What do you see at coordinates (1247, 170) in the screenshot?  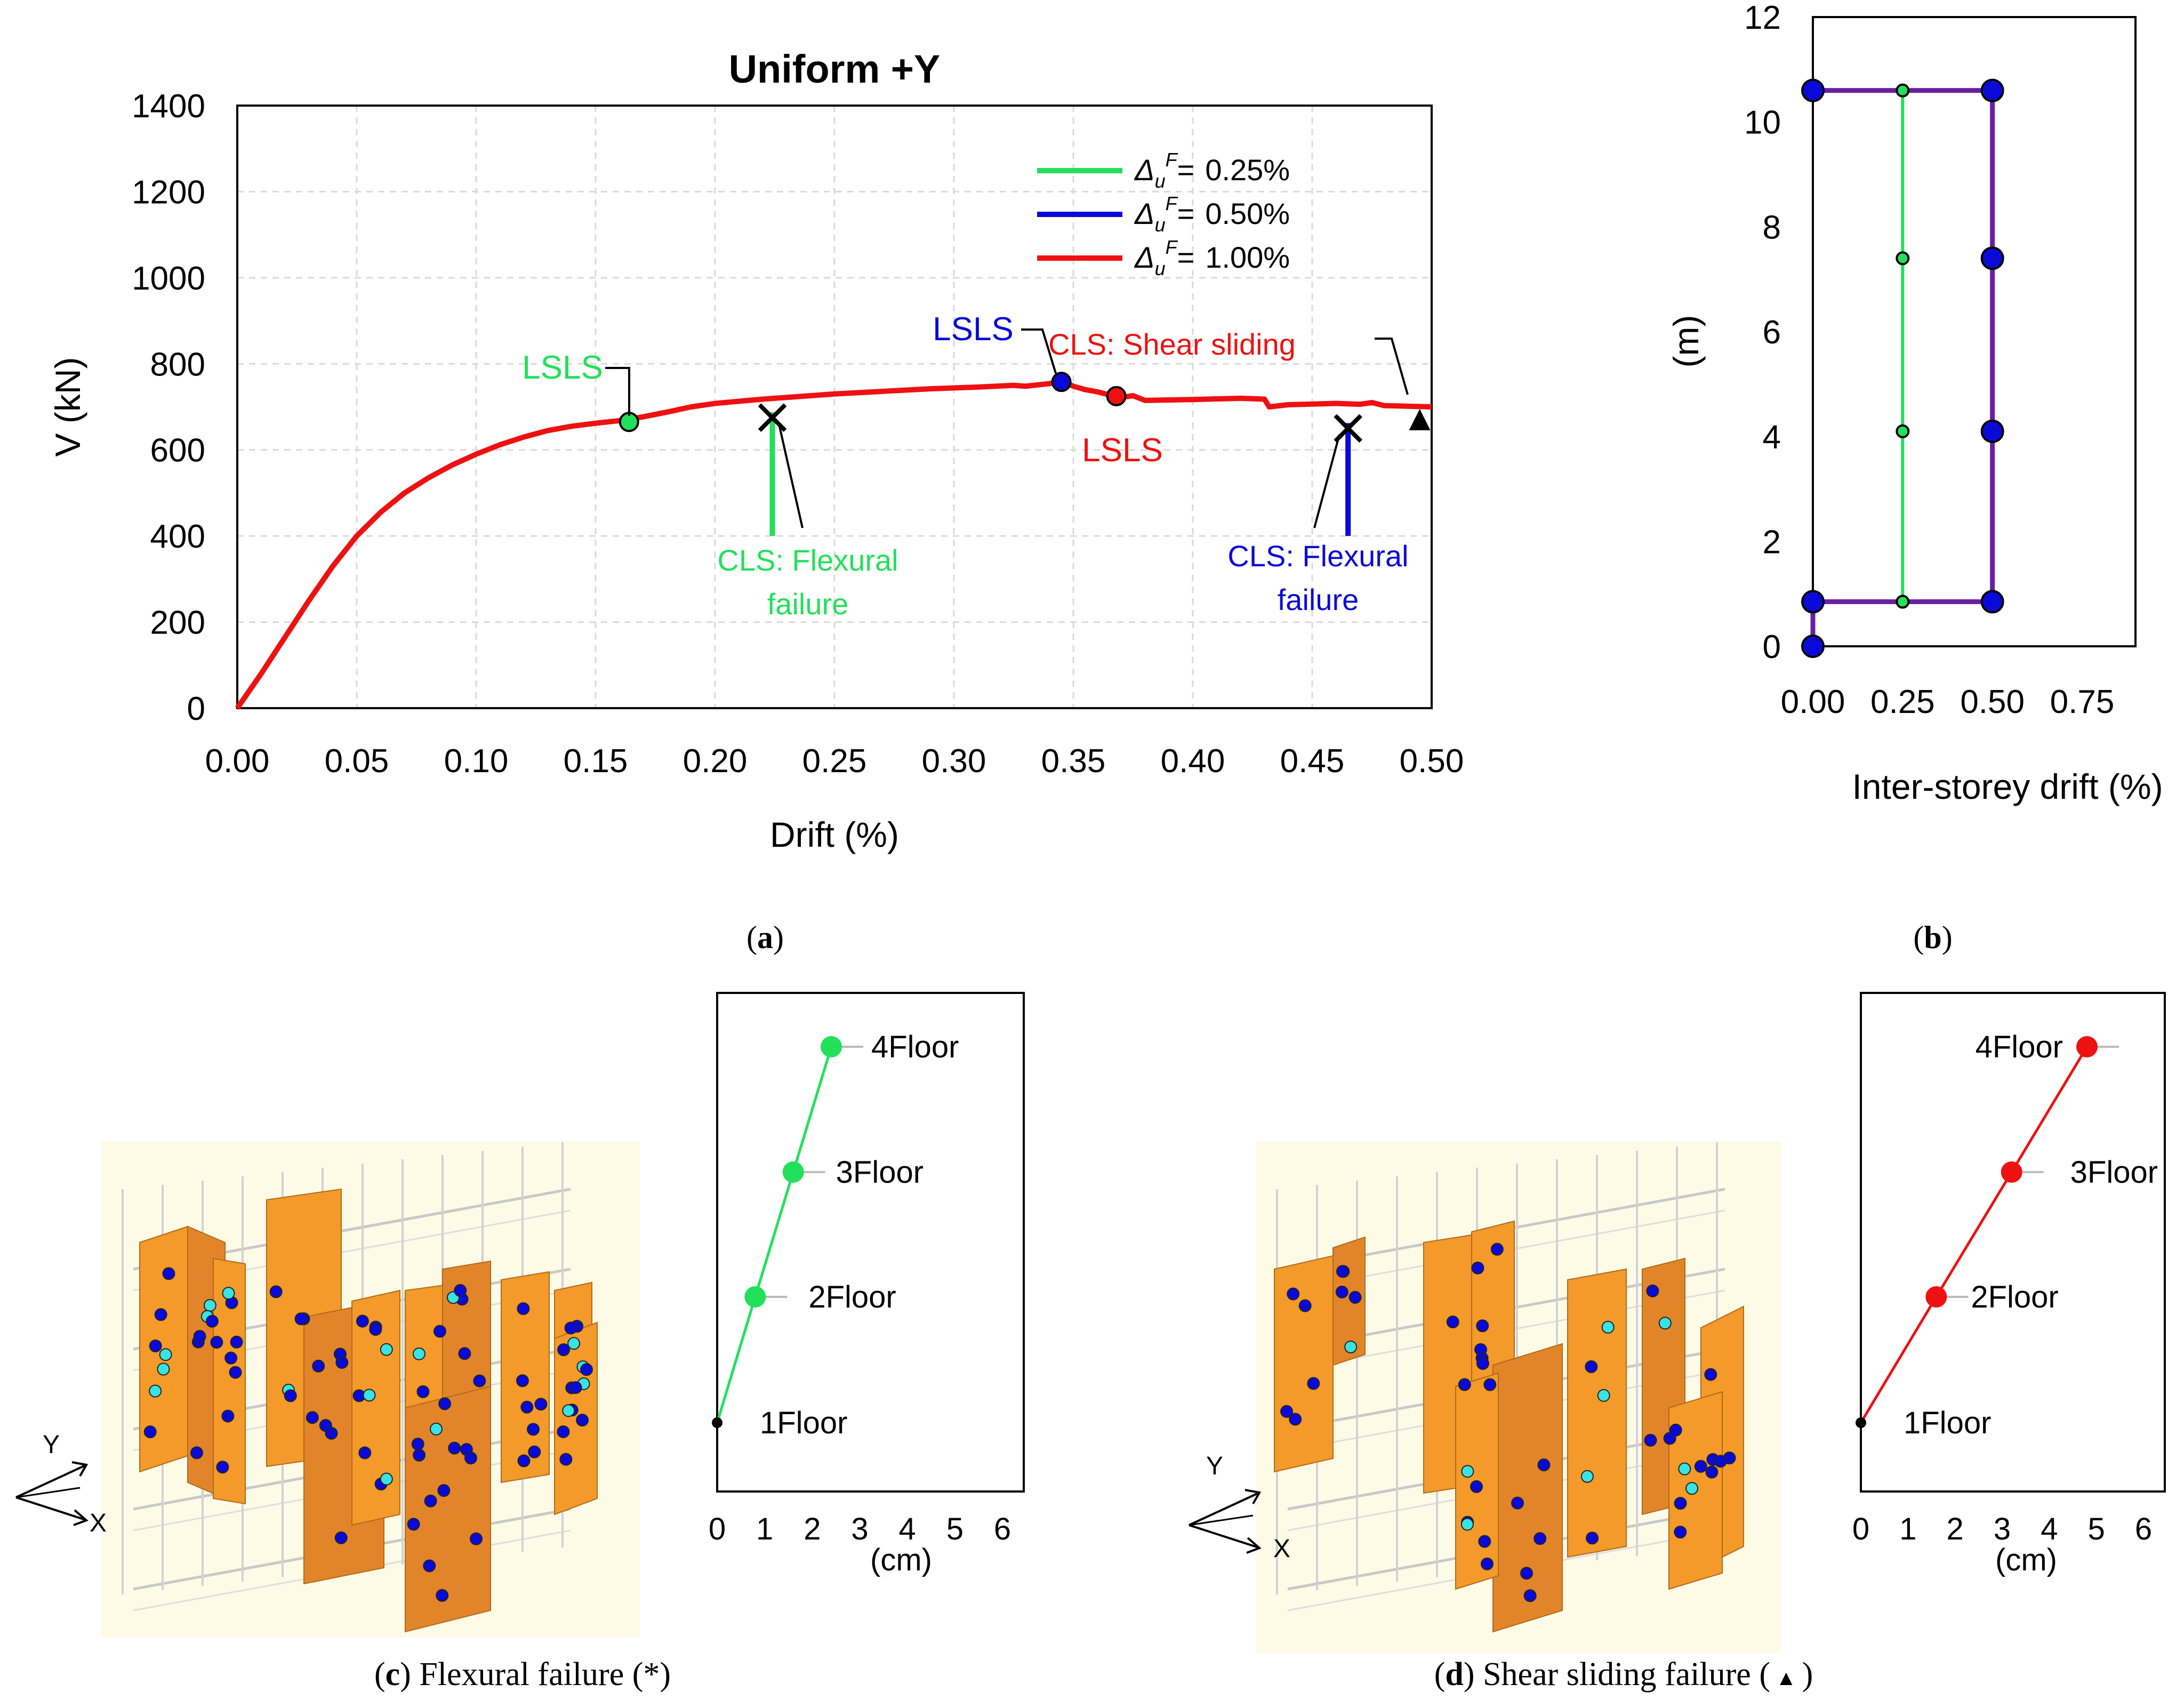 I see `legend-value: 0.25%` at bounding box center [1247, 170].